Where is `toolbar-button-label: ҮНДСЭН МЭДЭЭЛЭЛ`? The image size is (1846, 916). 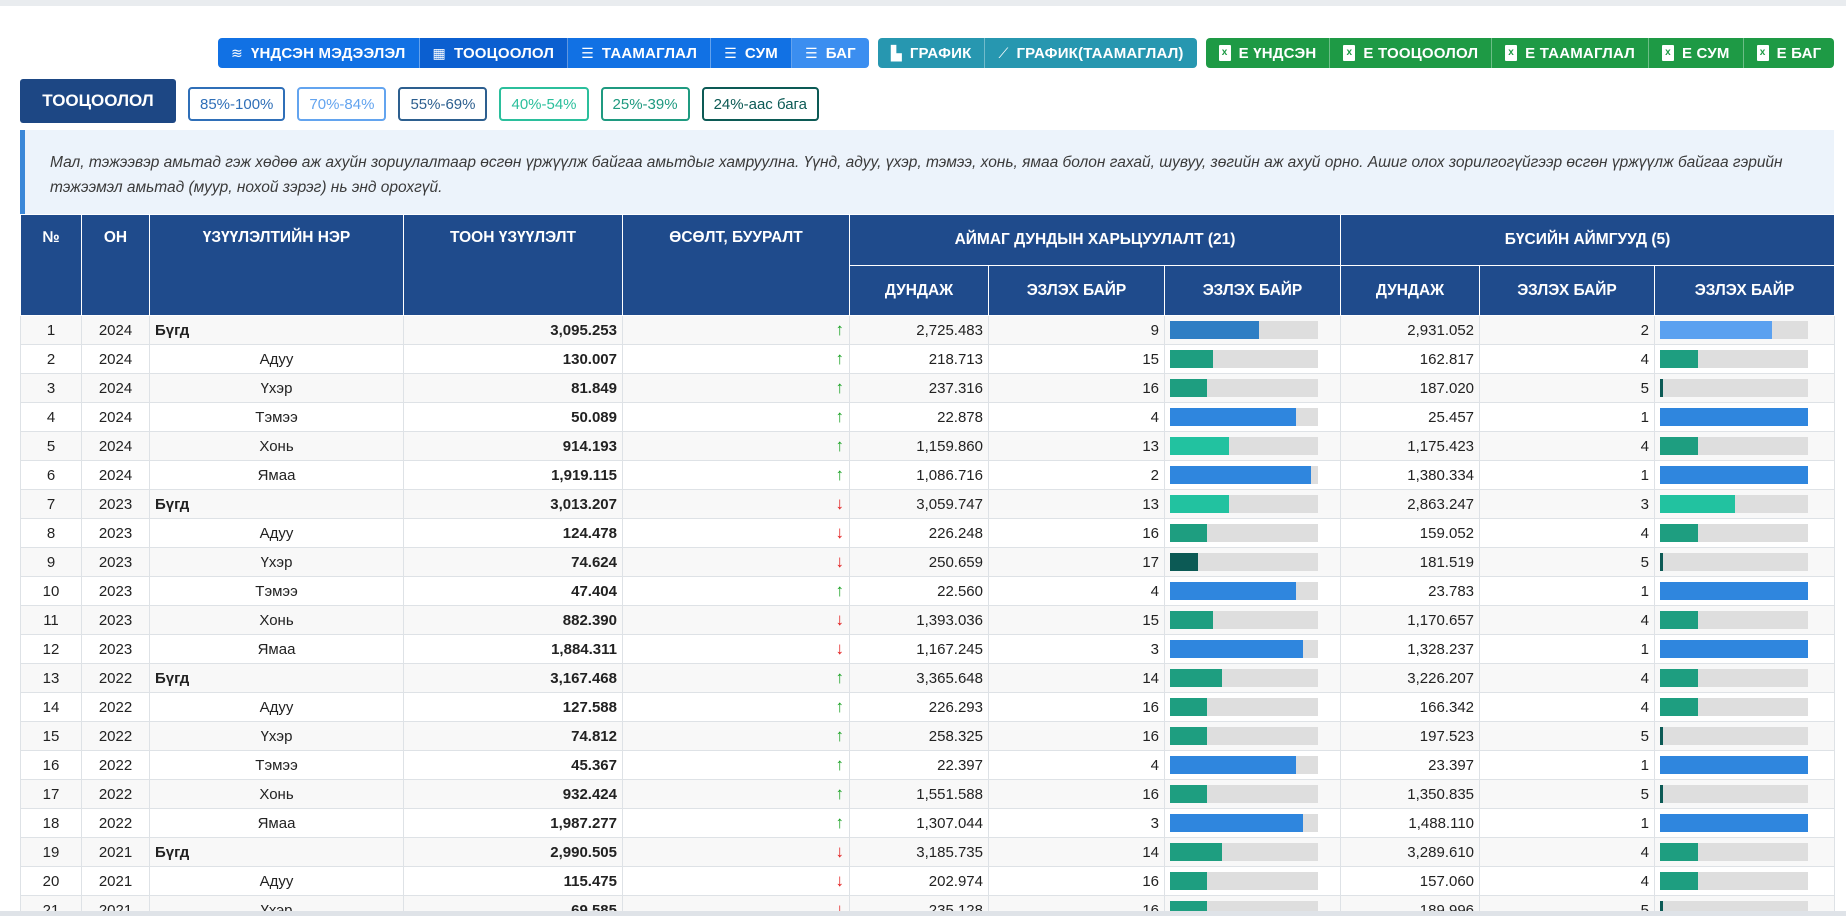 toolbar-button-label: ҮНДСЭН МЭДЭЭЛЭЛ is located at coordinates (328, 53).